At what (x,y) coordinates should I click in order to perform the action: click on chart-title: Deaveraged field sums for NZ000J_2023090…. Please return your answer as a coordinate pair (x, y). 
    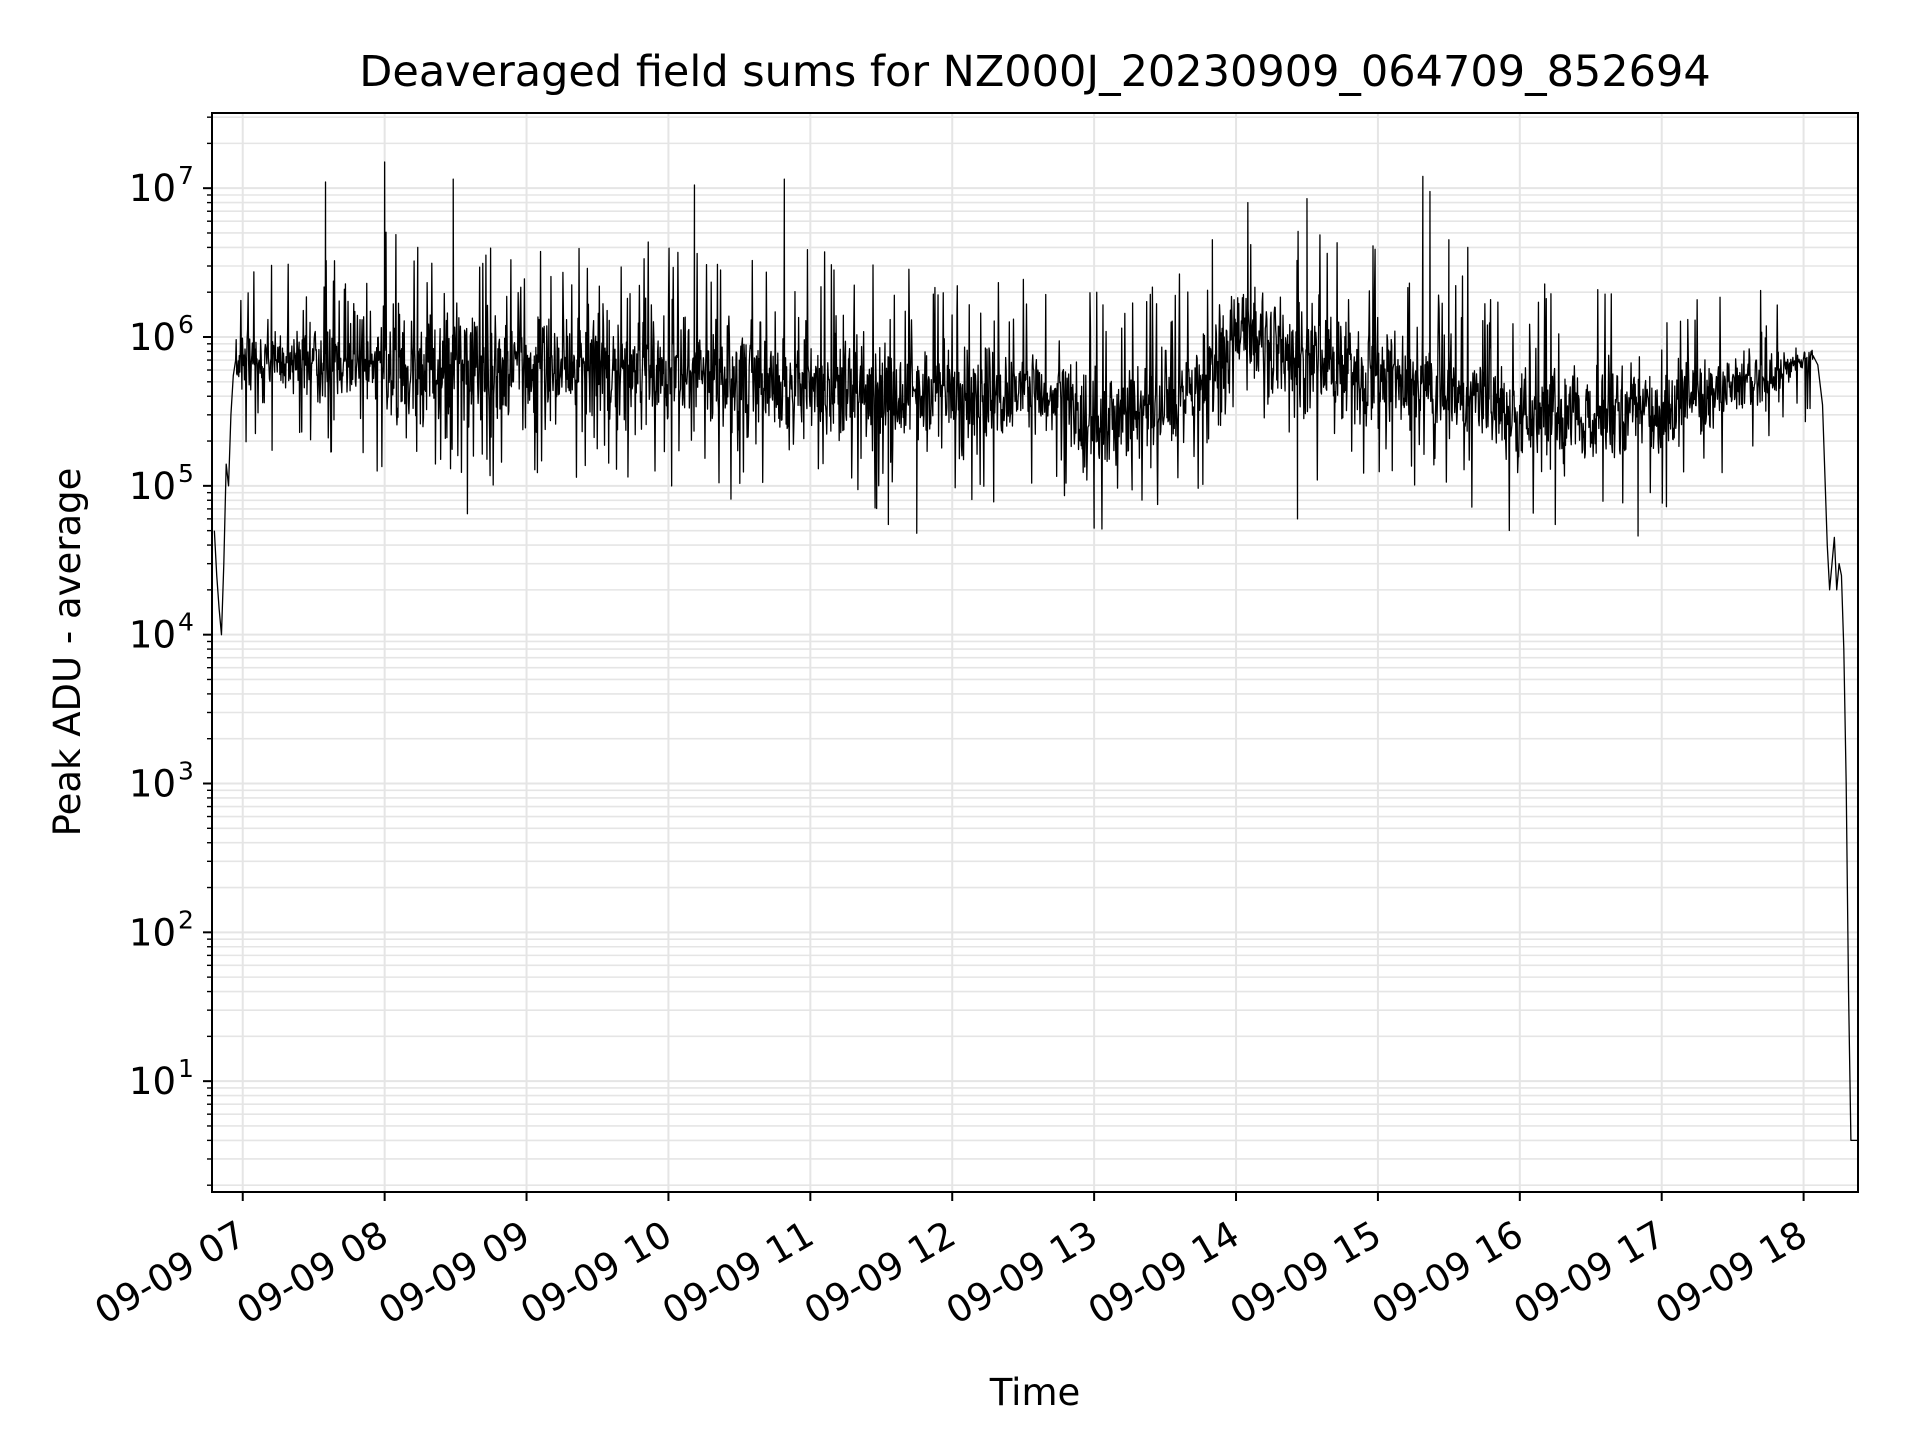
    Looking at the image, I should click on (1034, 72).